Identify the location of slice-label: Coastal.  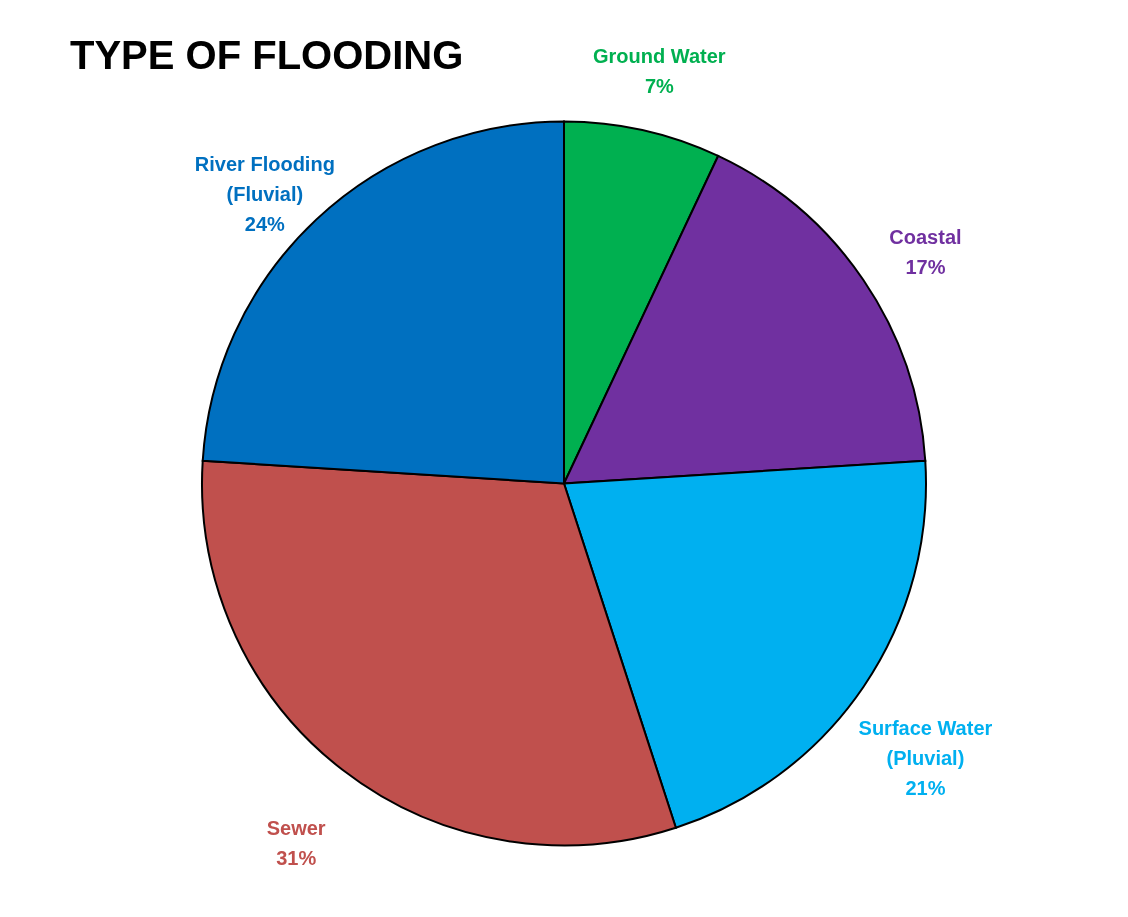
(925, 236).